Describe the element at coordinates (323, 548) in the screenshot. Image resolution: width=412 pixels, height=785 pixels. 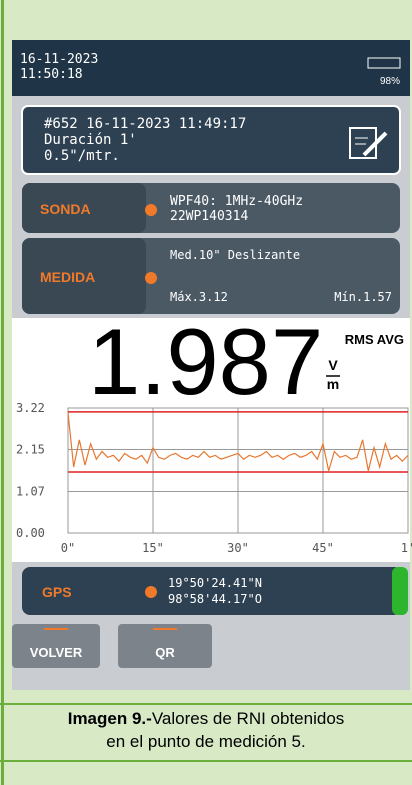
I see `x-tick-label: 45"` at that location.